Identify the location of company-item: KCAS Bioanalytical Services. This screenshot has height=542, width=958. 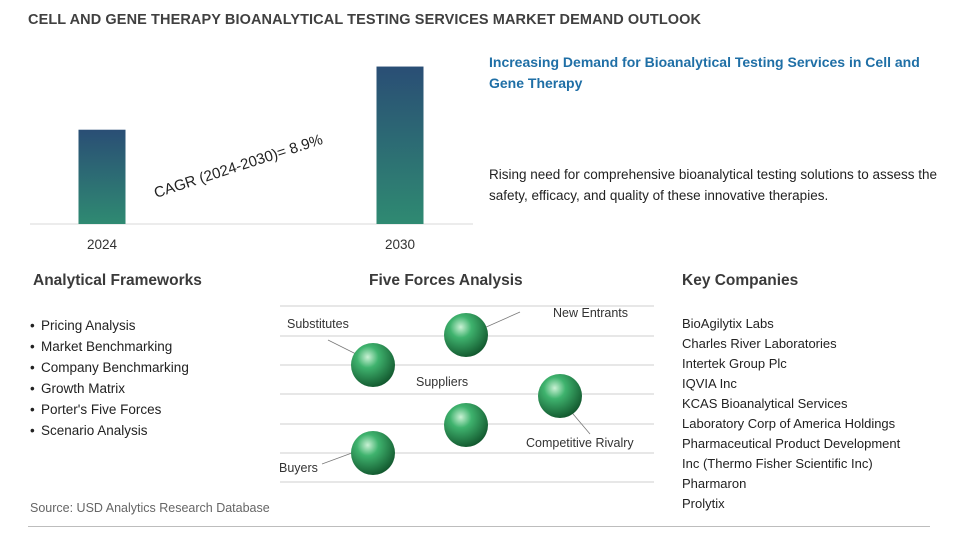
(765, 403).